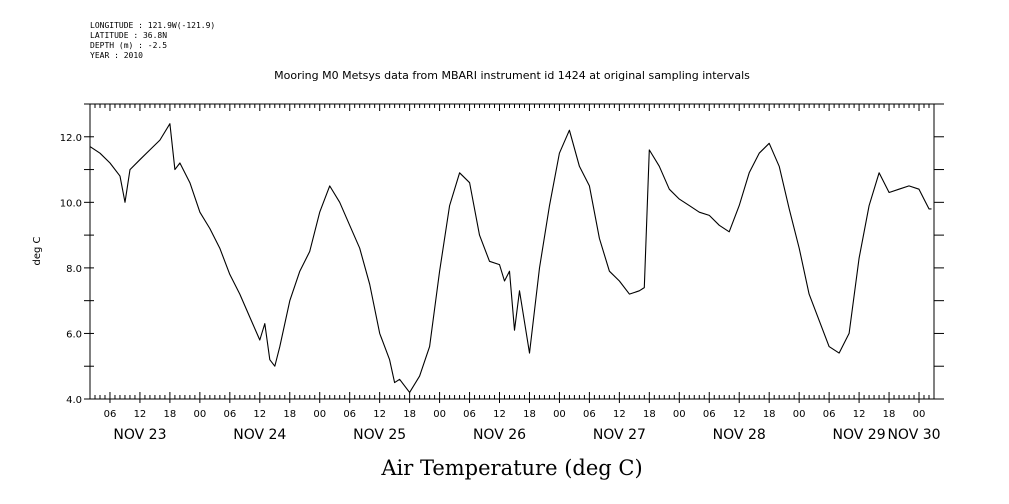  What do you see at coordinates (511, 468) in the screenshot?
I see `x-axis-label: Air Temperature (deg C)` at bounding box center [511, 468].